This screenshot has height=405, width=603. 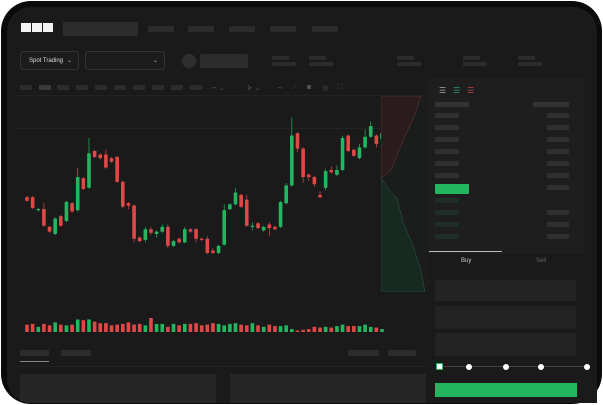 What do you see at coordinates (443, 90) in the screenshot?
I see `orderbook-both-icon: ☰` at bounding box center [443, 90].